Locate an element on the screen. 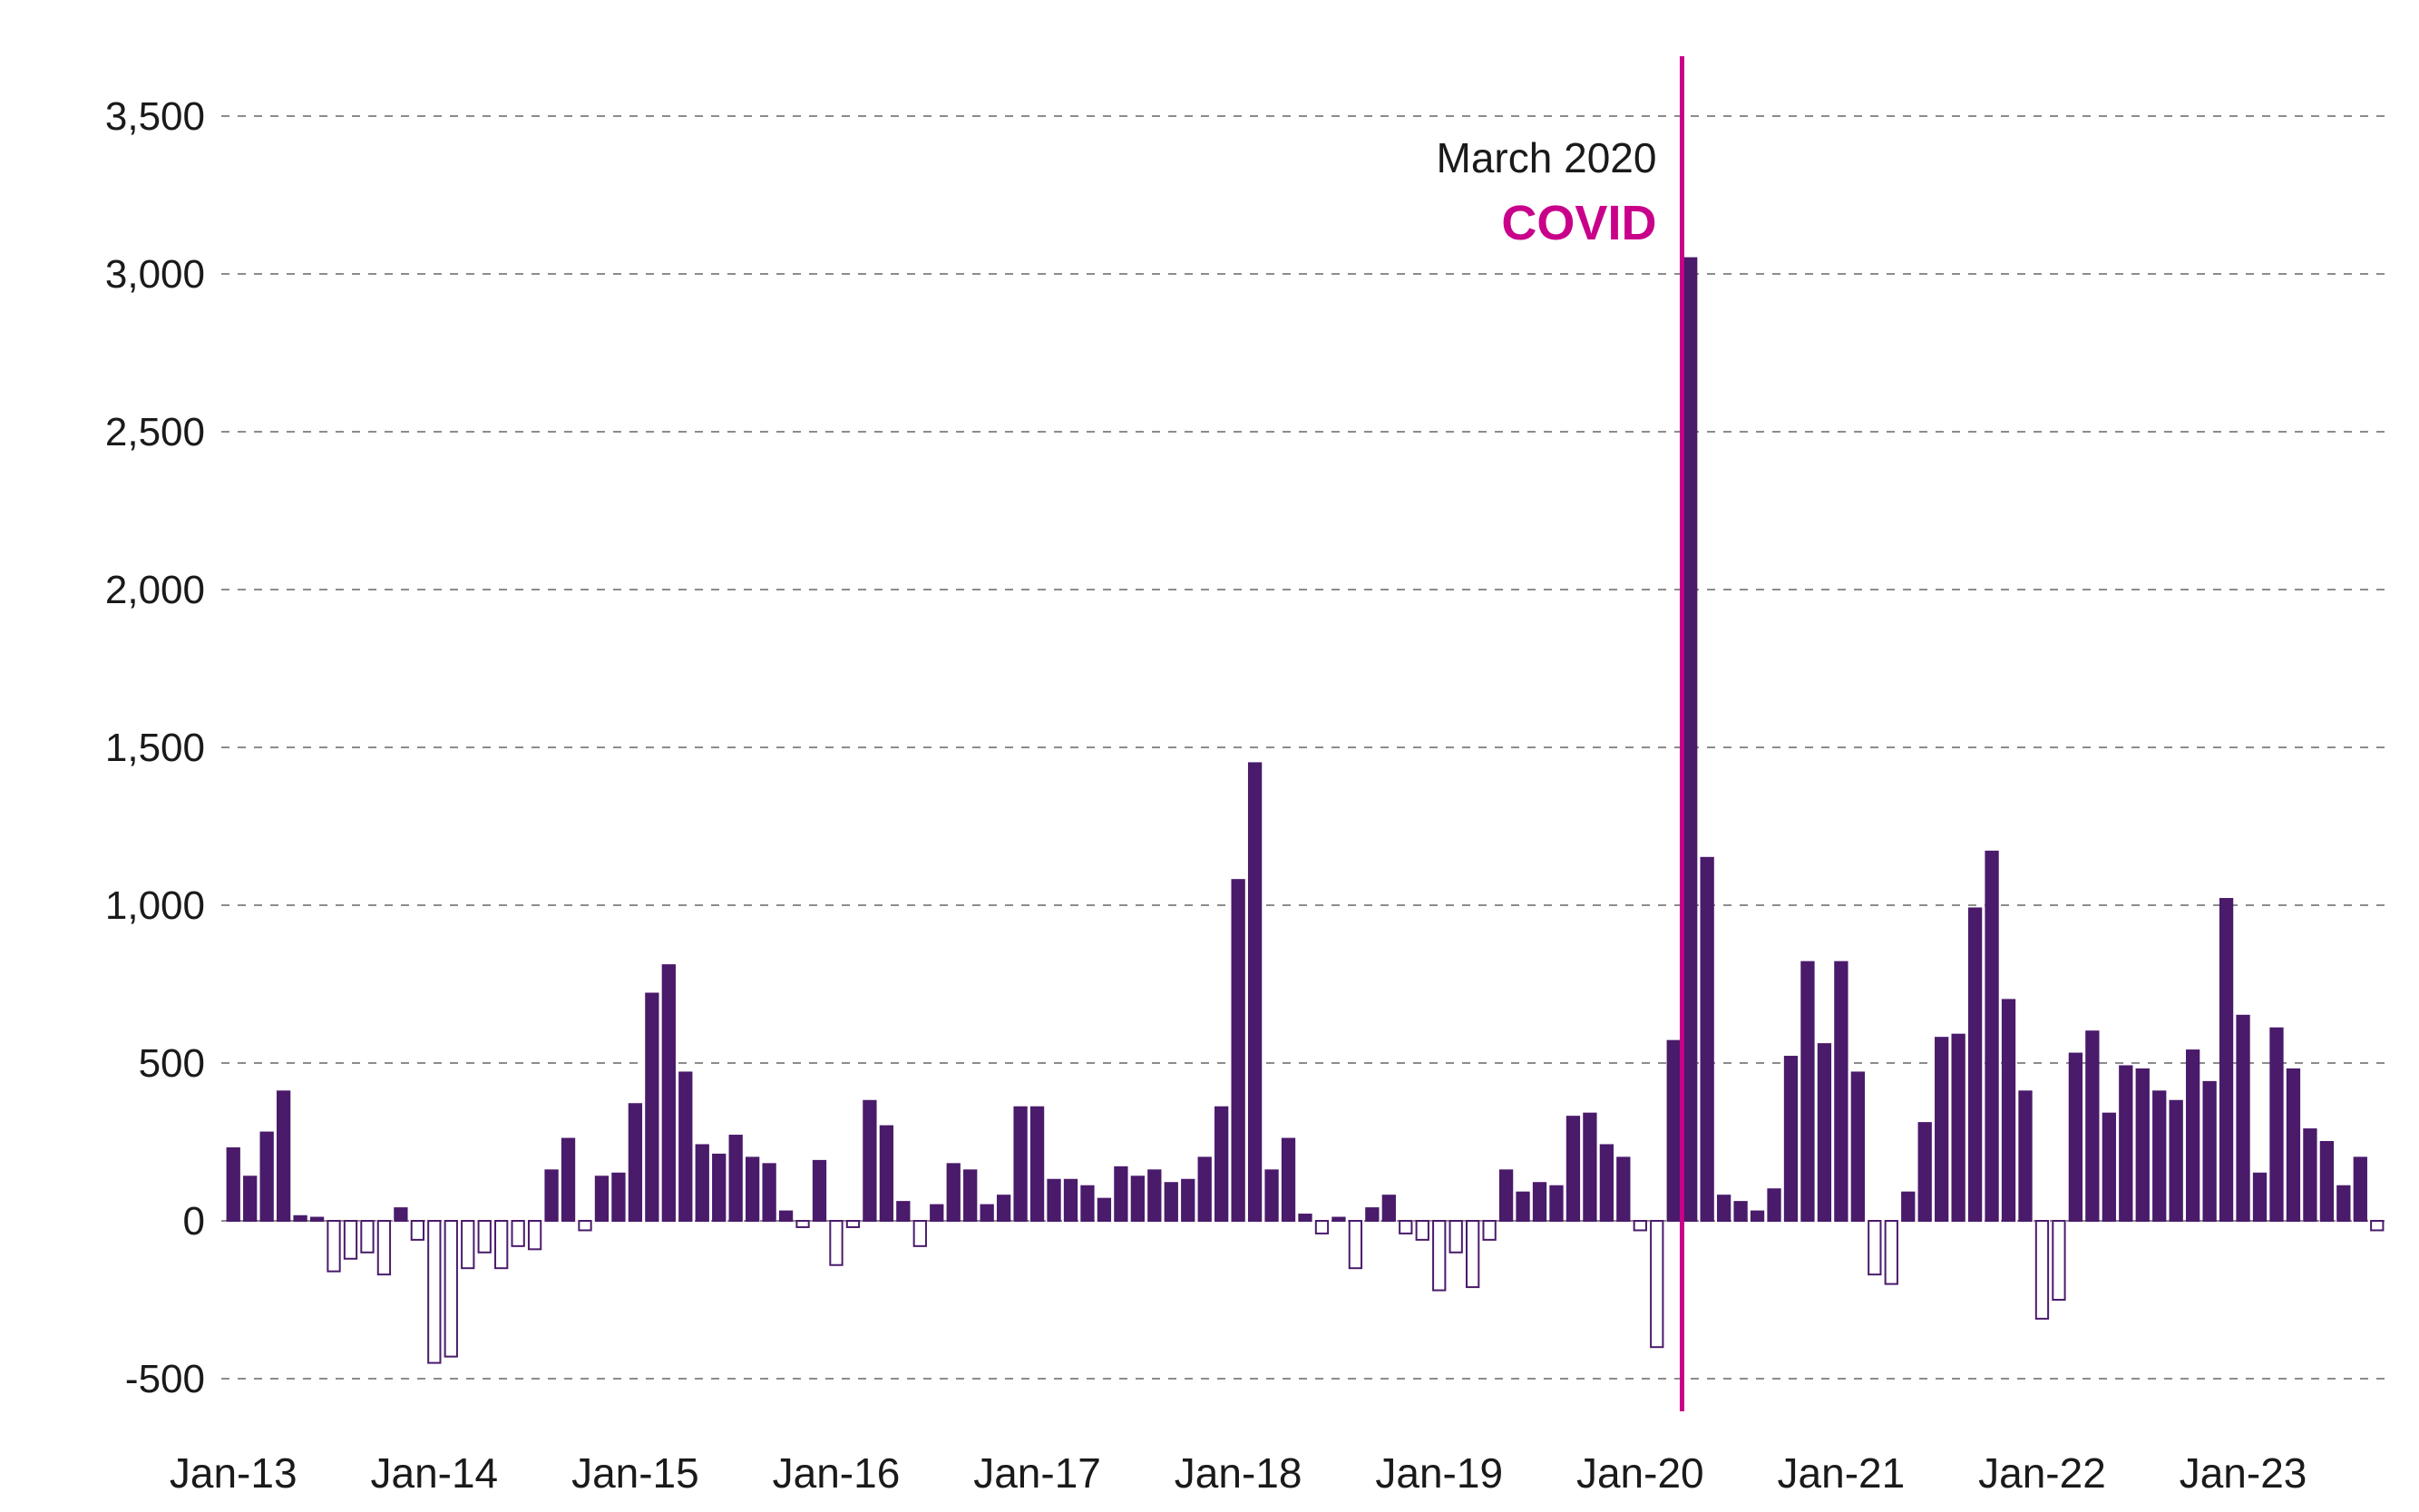  y-tick-label: 2,000 is located at coordinates (155, 590).